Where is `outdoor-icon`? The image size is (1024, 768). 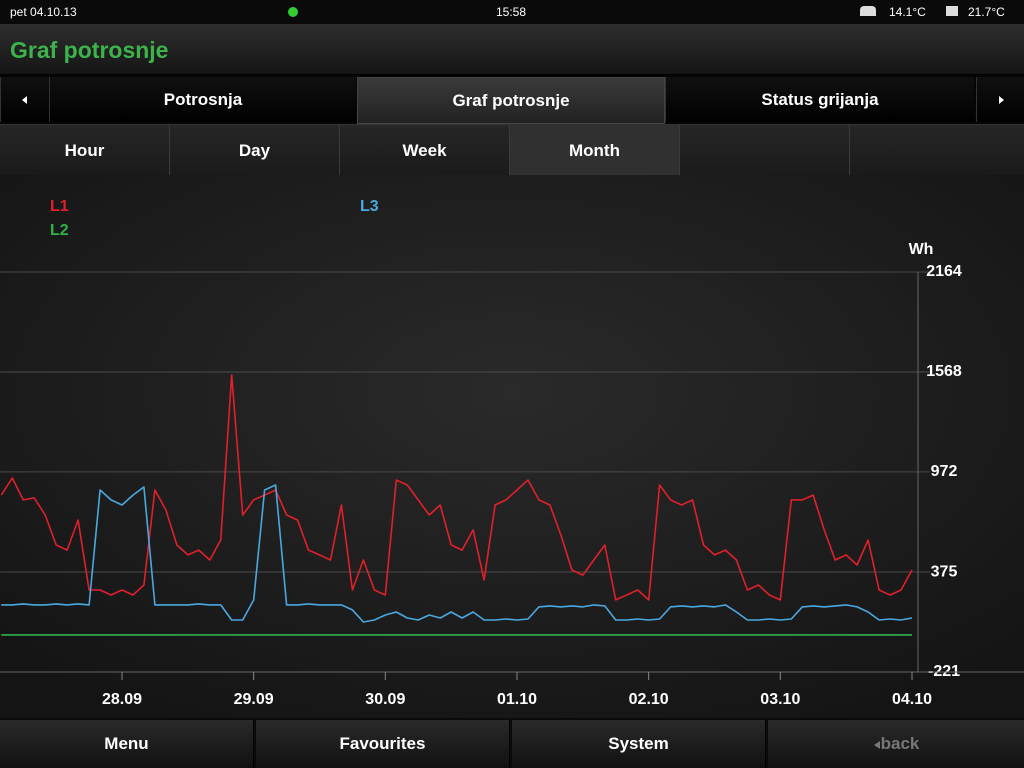
outdoor-icon is located at coordinates (868, 11).